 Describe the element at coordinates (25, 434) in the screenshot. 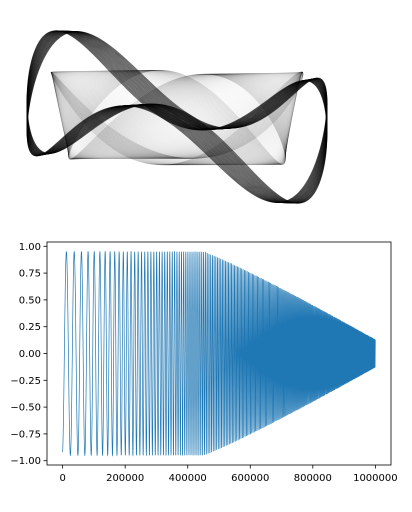

I see `y-tick-label: −0.75` at that location.